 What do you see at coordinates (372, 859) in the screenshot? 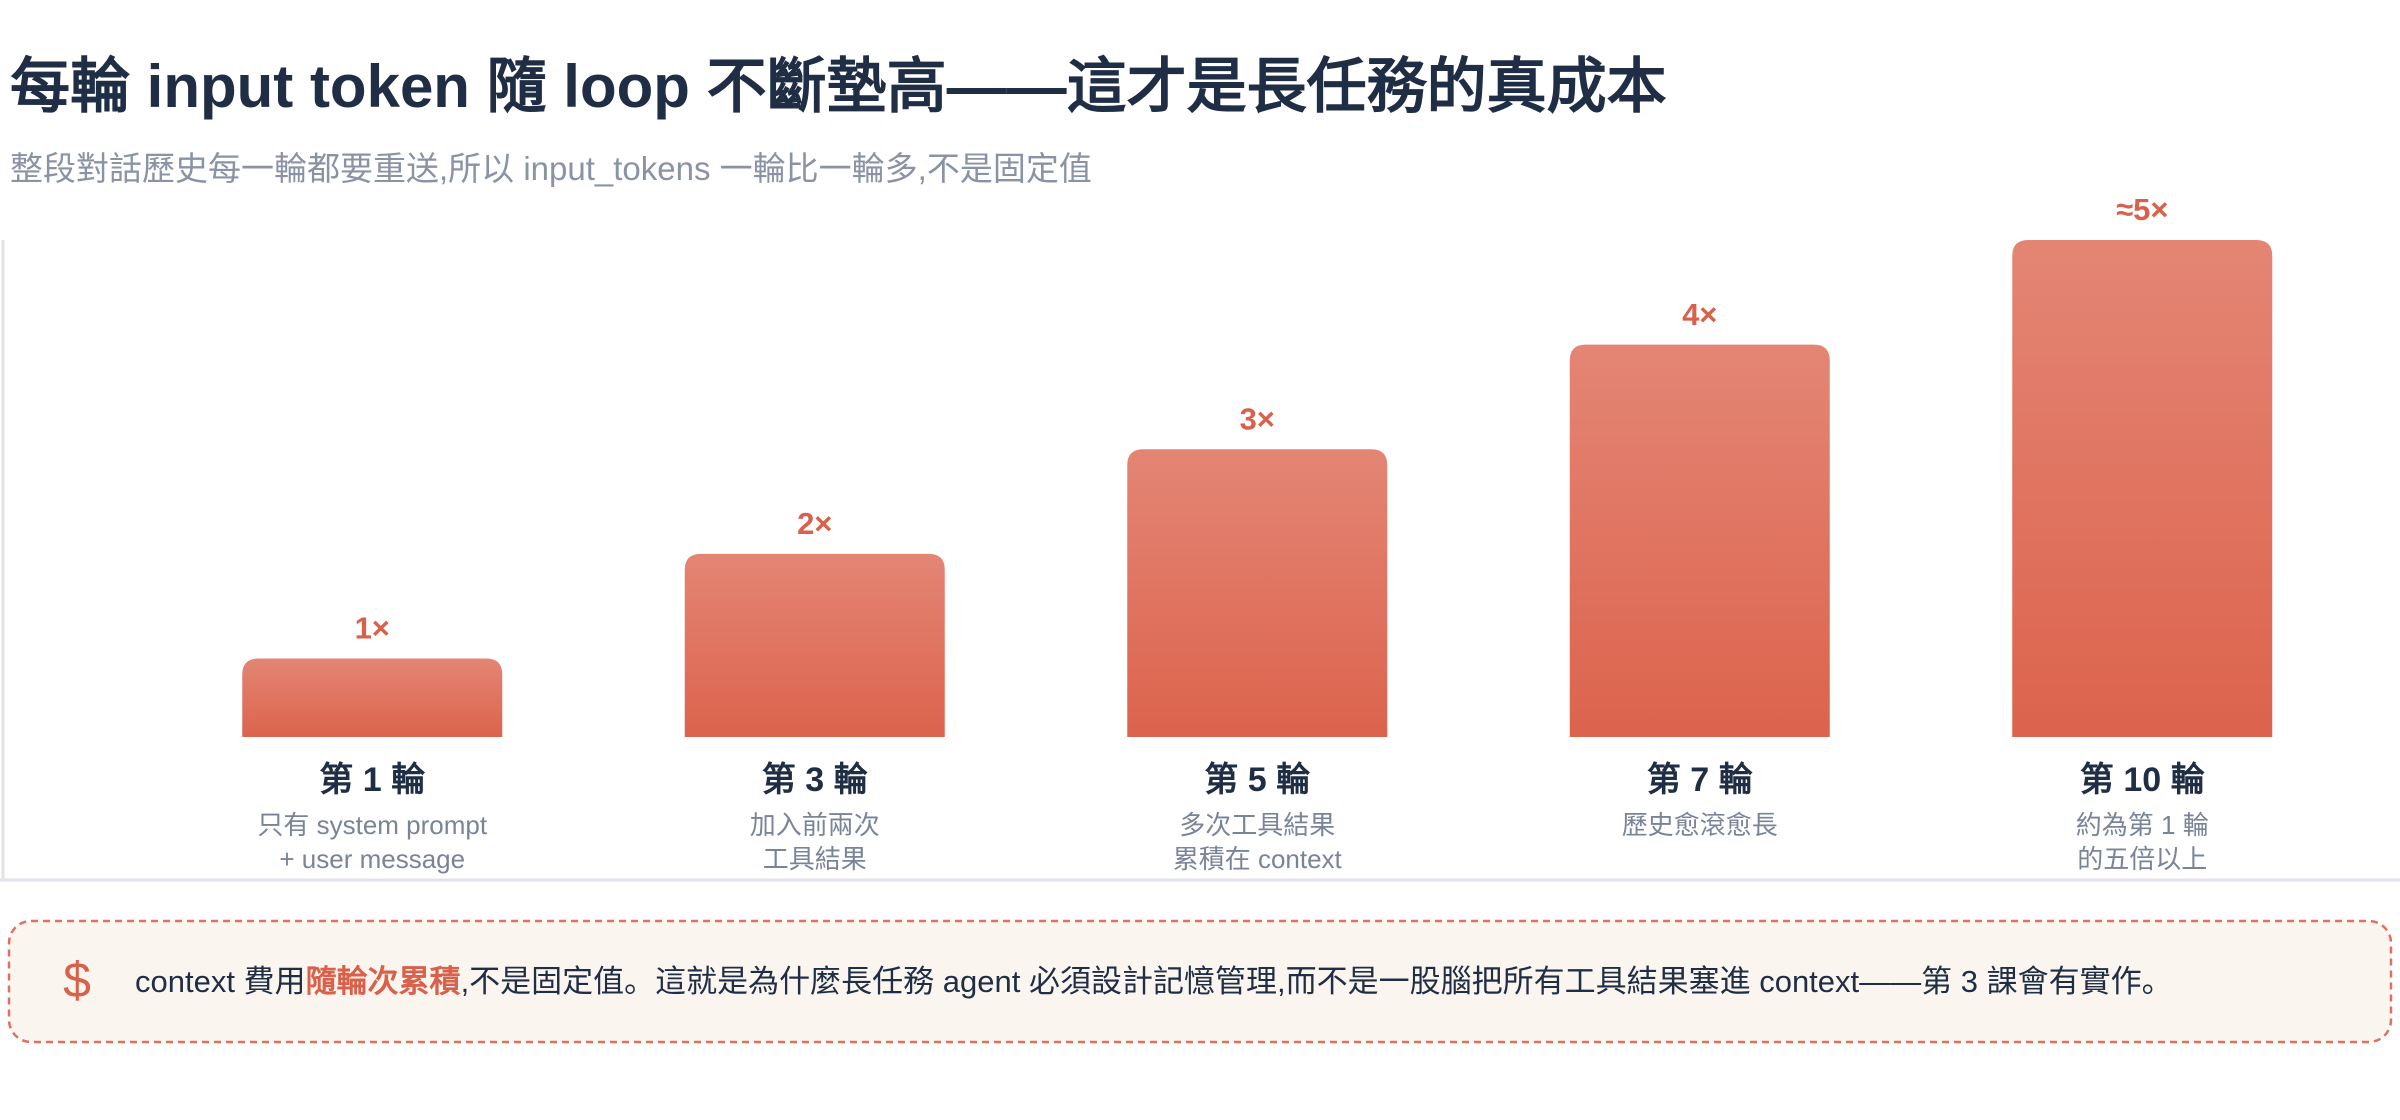
I see `category-note: + user message` at bounding box center [372, 859].